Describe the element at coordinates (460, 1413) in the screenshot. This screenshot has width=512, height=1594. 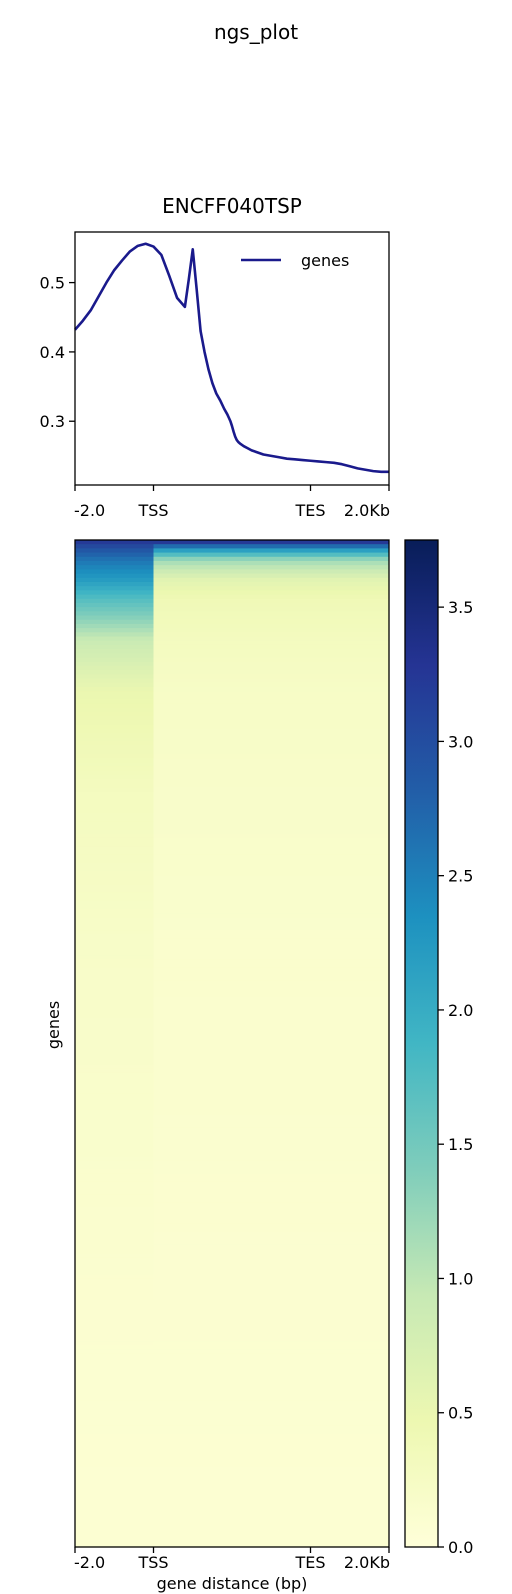
I see `colorbar-tick-label: 0.5` at that location.